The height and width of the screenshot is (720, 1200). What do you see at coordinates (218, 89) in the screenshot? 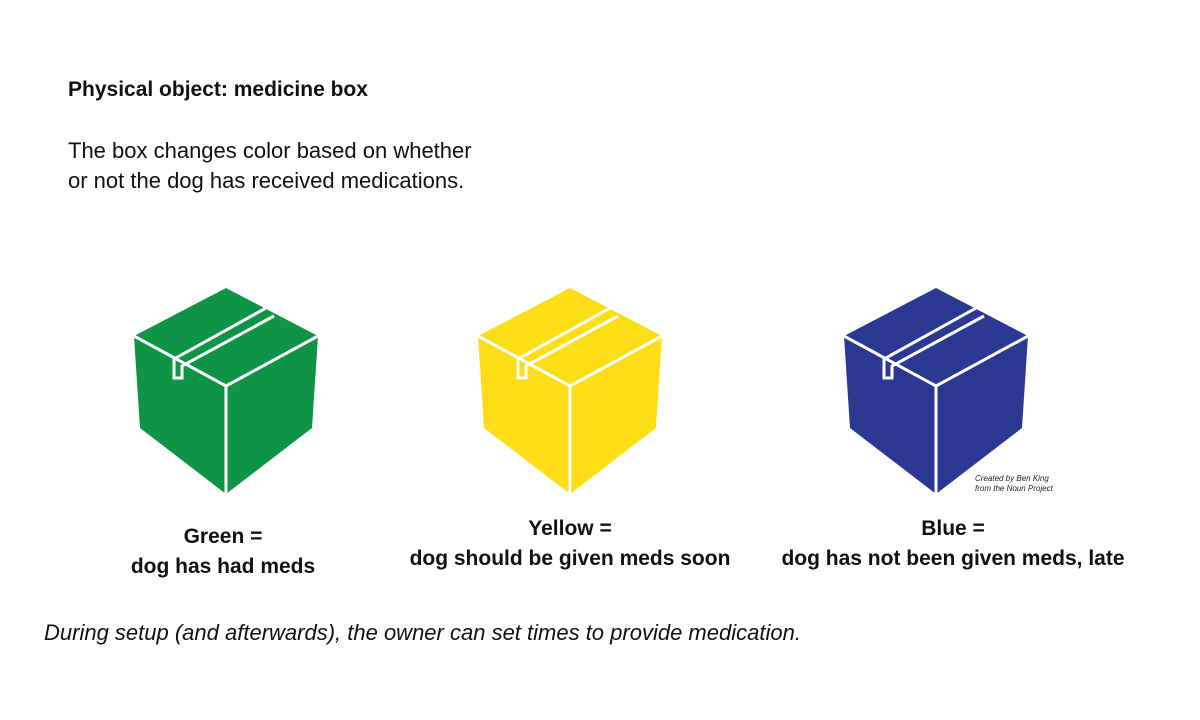
I see `page-title: Physical object: medicine box` at bounding box center [218, 89].